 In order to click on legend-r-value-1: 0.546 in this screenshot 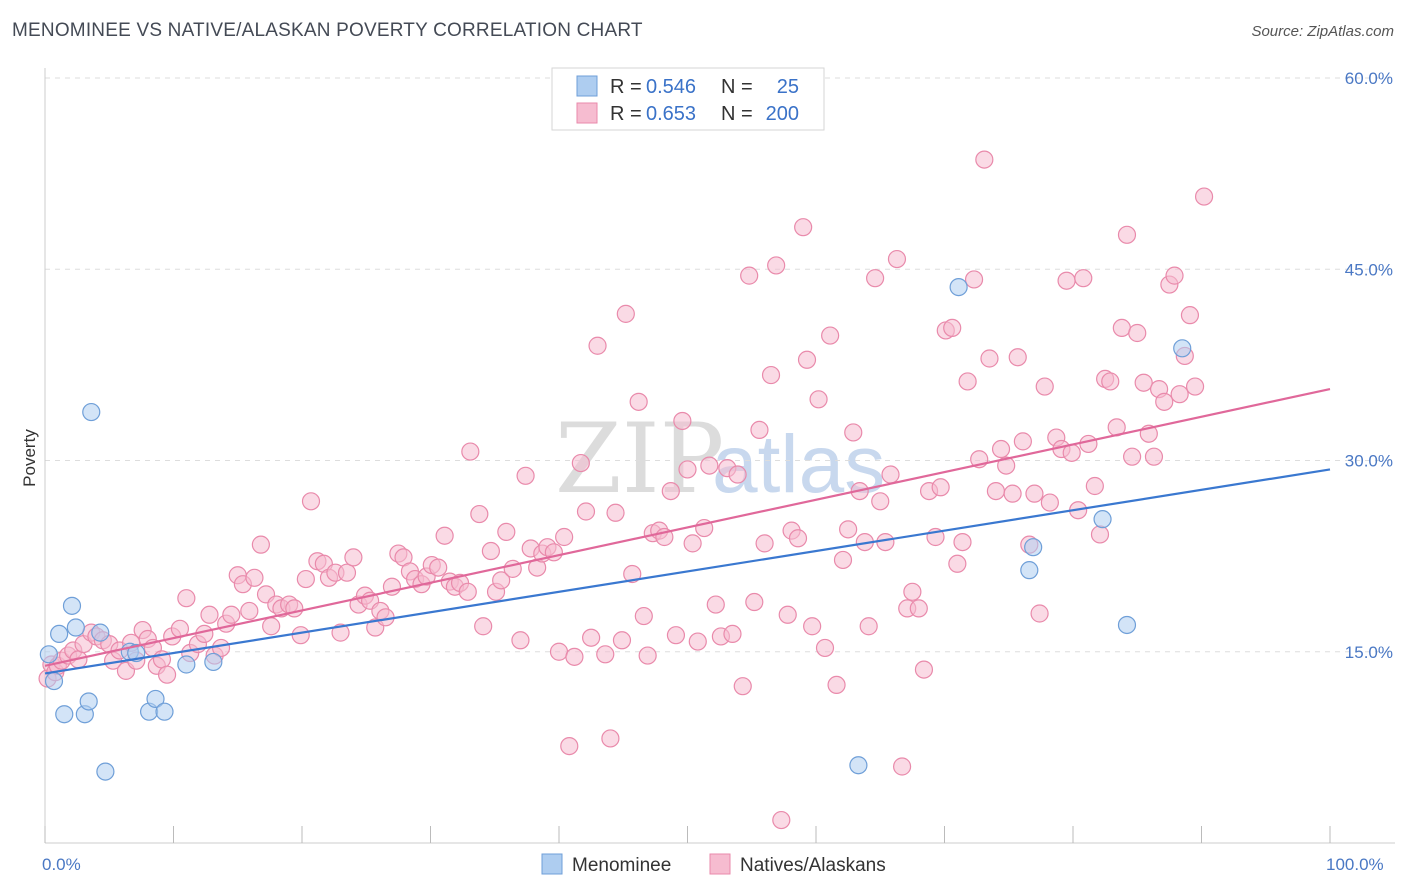, I will do `click(671, 87)`.